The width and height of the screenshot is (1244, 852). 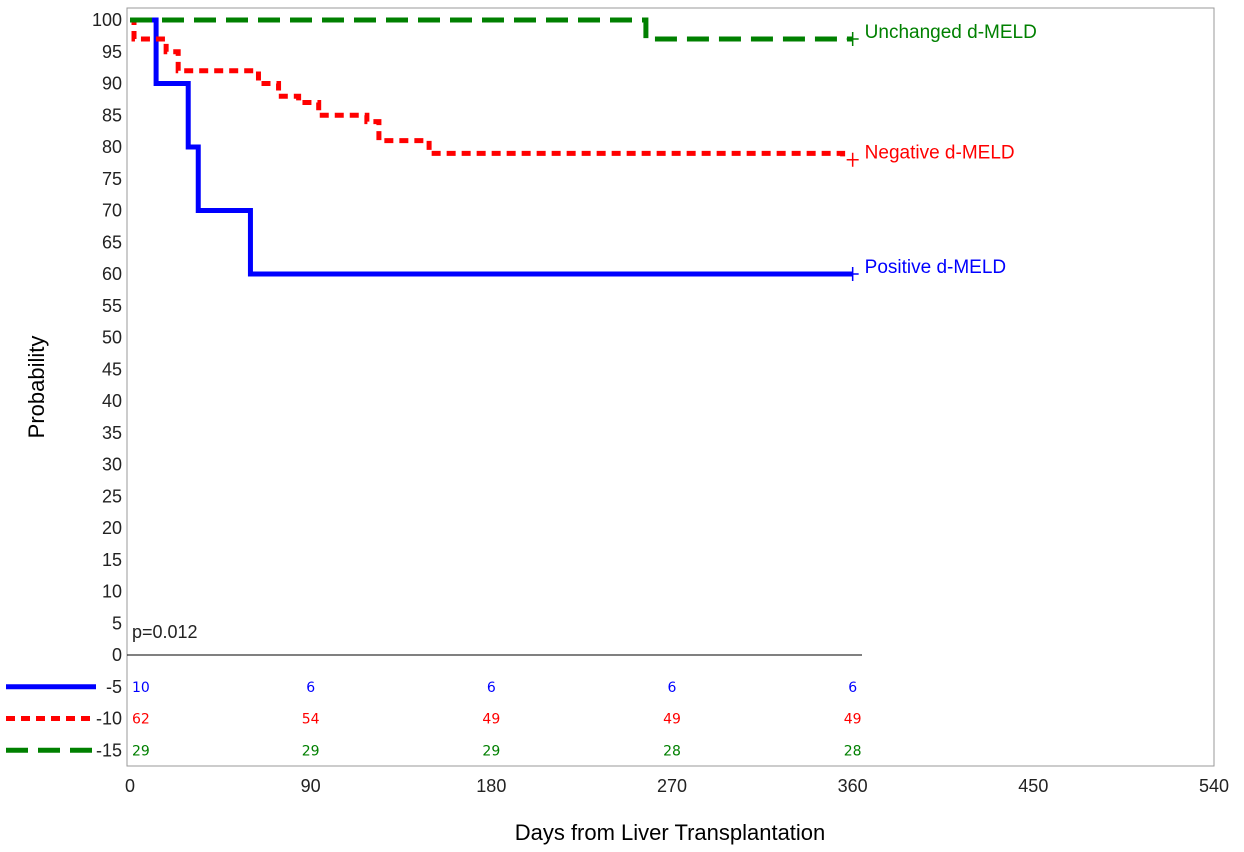 What do you see at coordinates (117, 623) in the screenshot?
I see `y-tick-label: 5` at bounding box center [117, 623].